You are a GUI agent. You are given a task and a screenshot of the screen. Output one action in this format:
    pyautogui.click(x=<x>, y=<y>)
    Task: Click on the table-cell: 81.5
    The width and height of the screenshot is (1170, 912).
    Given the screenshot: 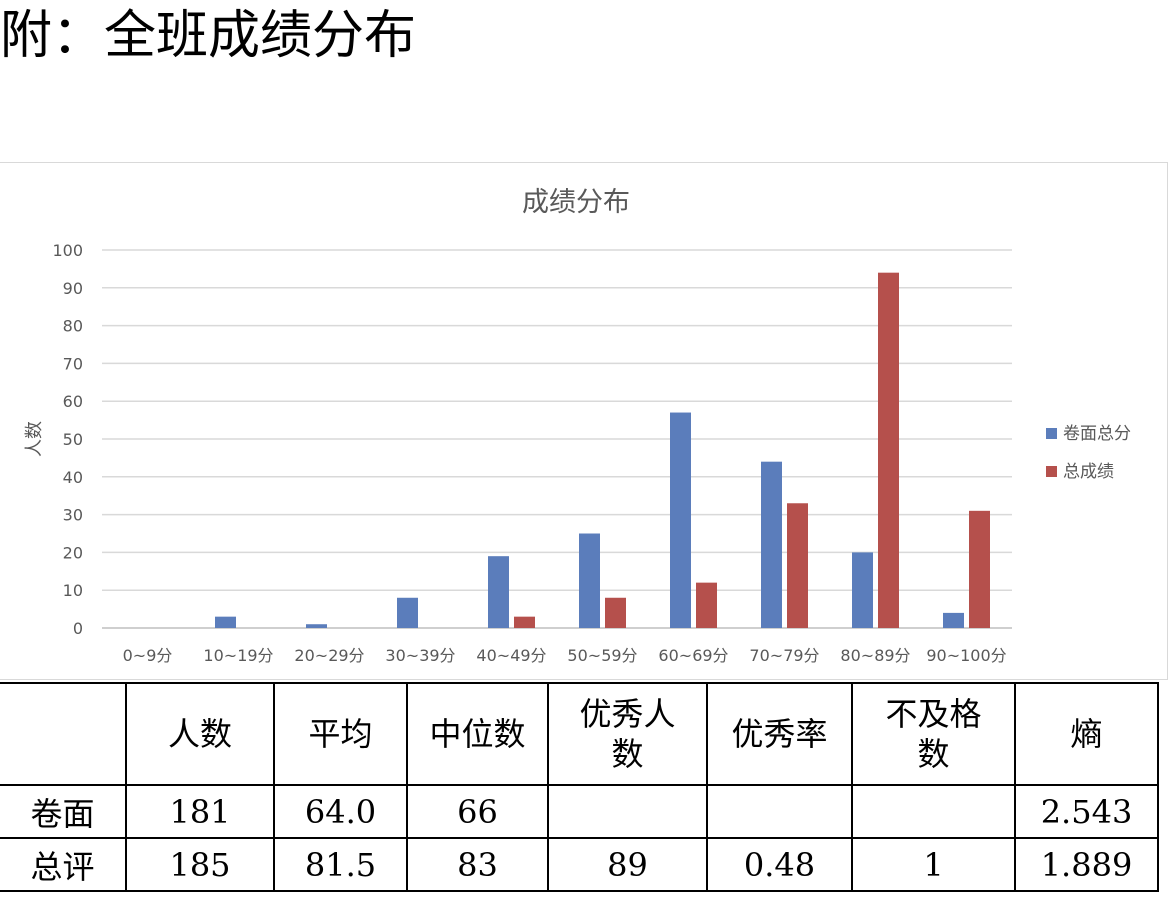 What is the action you would take?
    pyautogui.click(x=340, y=864)
    